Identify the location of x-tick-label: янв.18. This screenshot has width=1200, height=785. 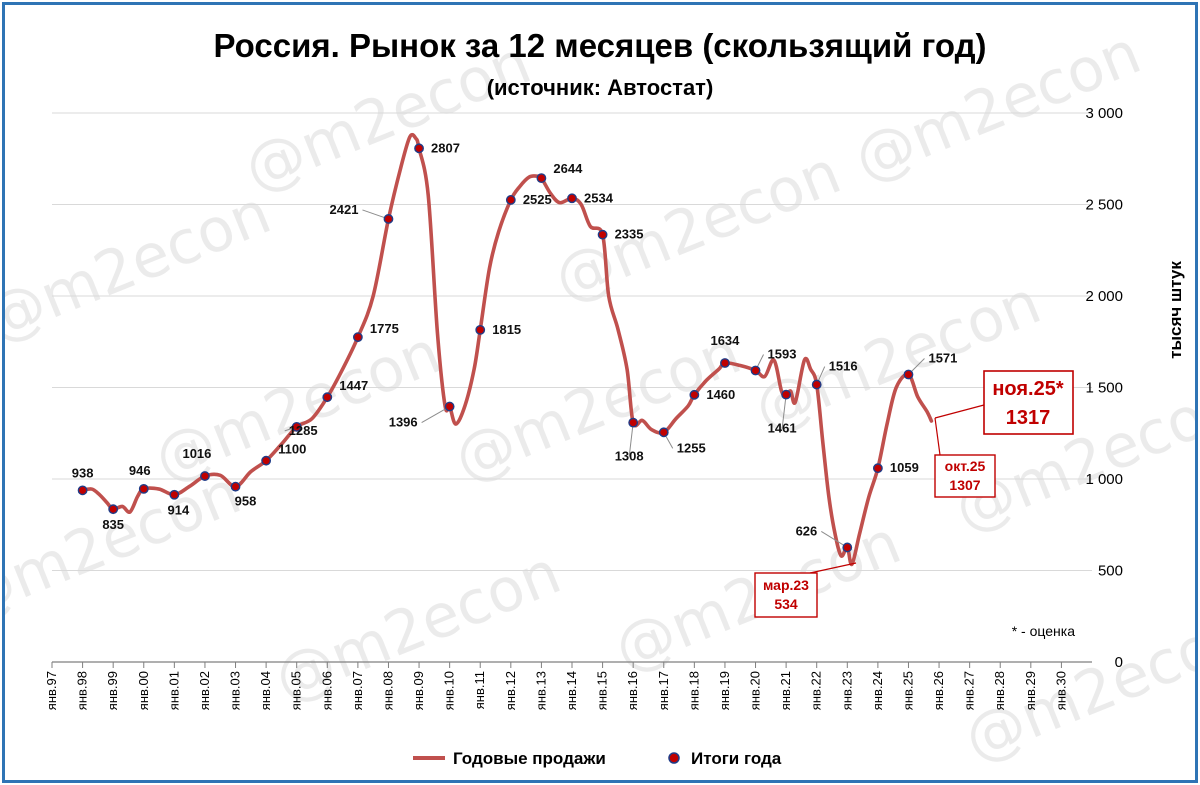
(693, 690).